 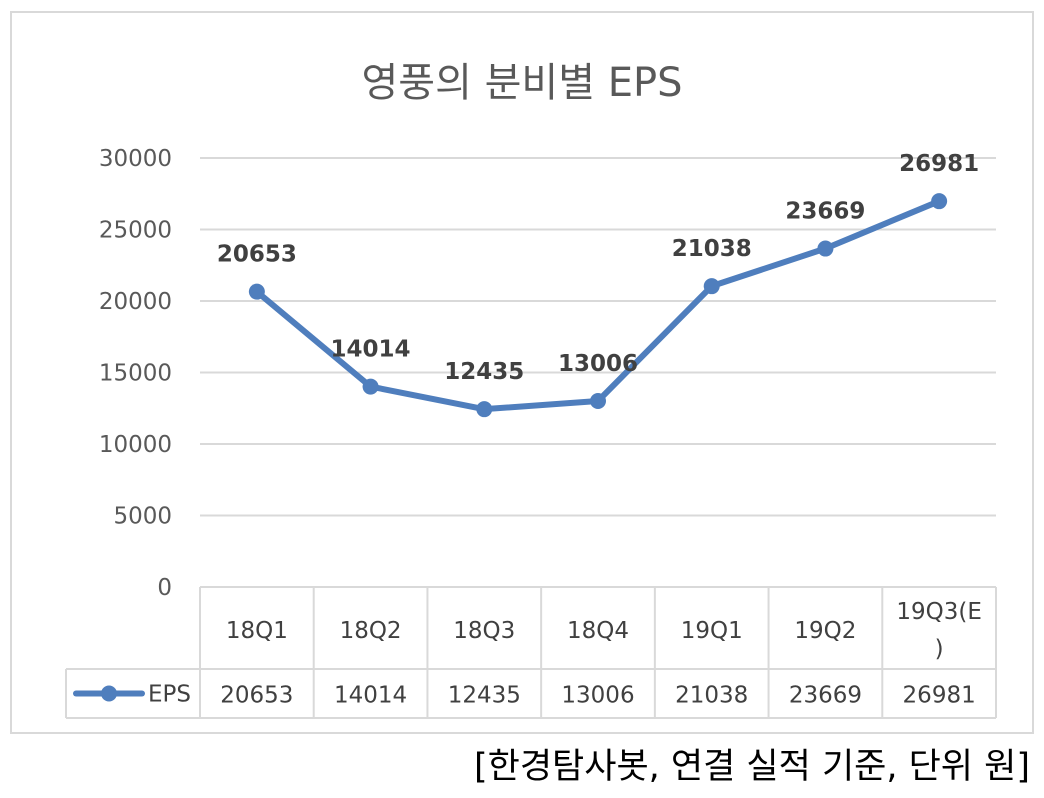 I want to click on data-label: 21038, so click(x=712, y=249).